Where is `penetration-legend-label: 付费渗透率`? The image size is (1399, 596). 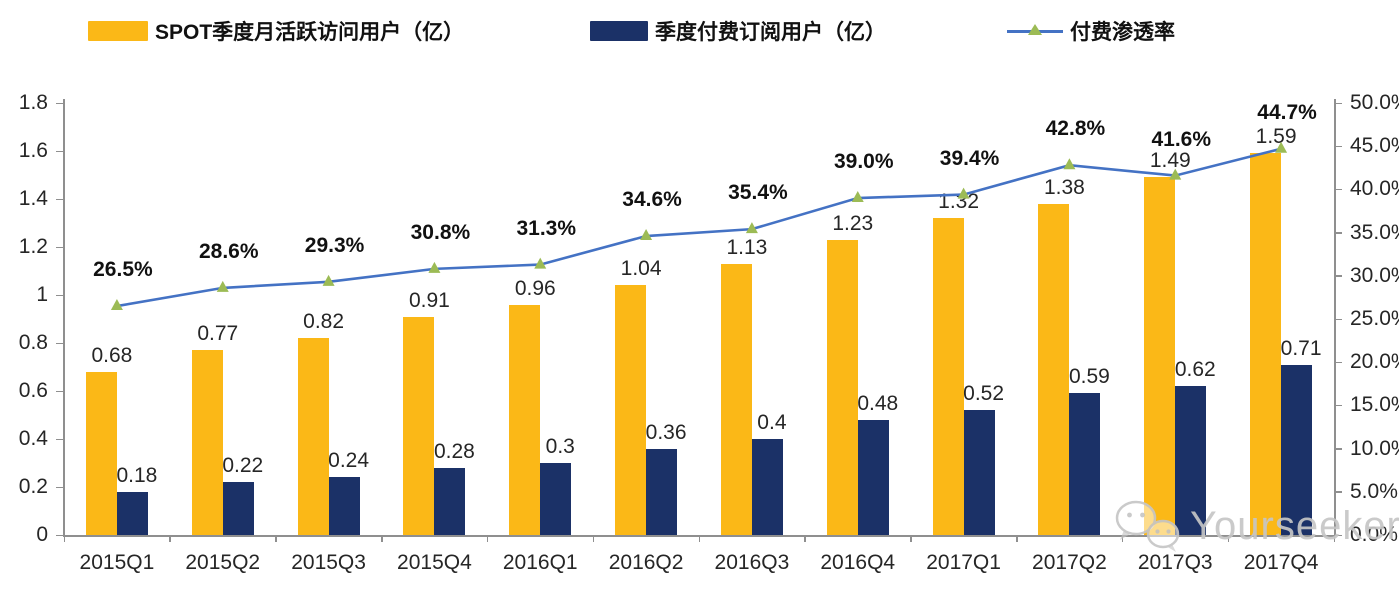
penetration-legend-label: 付费渗透率 is located at coordinates (1122, 32).